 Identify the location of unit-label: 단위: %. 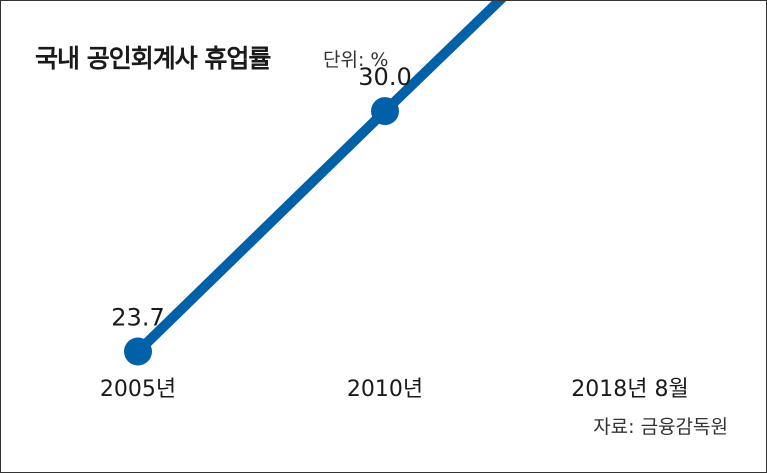
(356, 60).